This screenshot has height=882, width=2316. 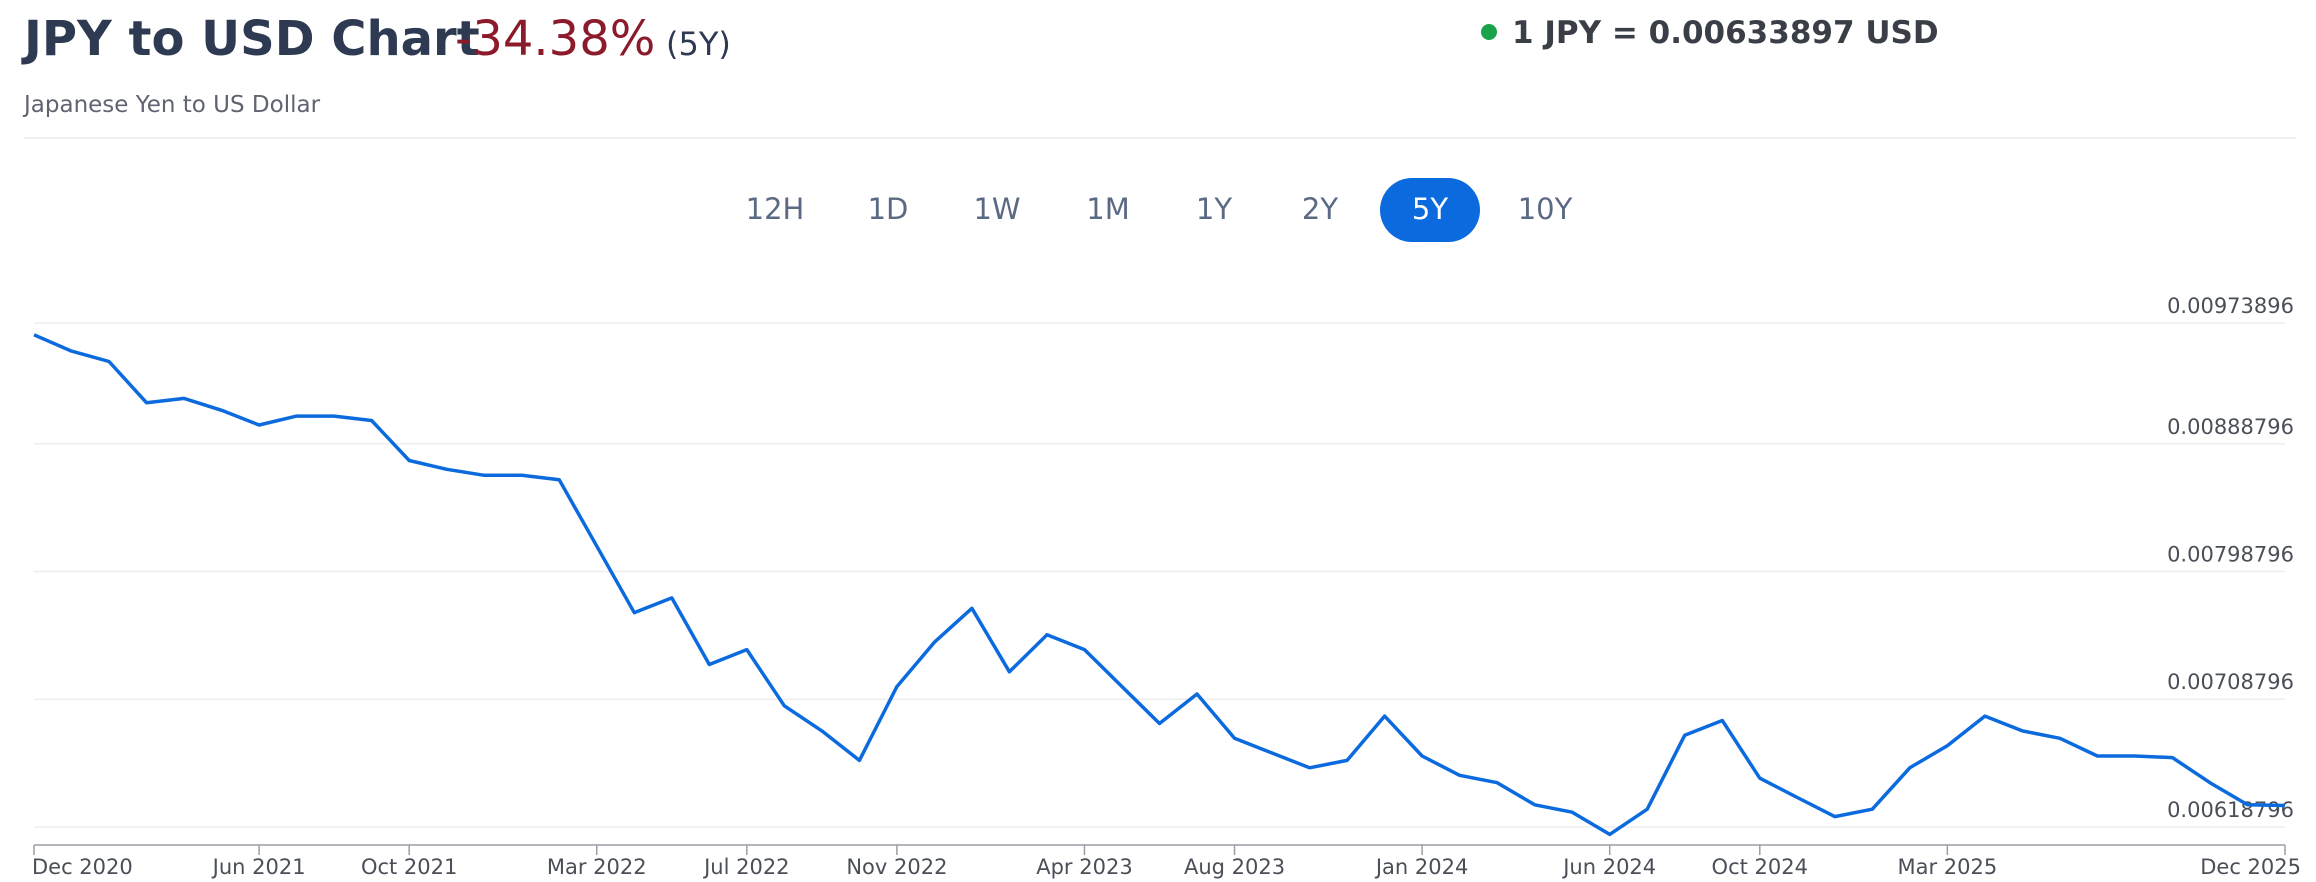 What do you see at coordinates (597, 867) in the screenshot?
I see `x-tick-label: Mar 2022` at bounding box center [597, 867].